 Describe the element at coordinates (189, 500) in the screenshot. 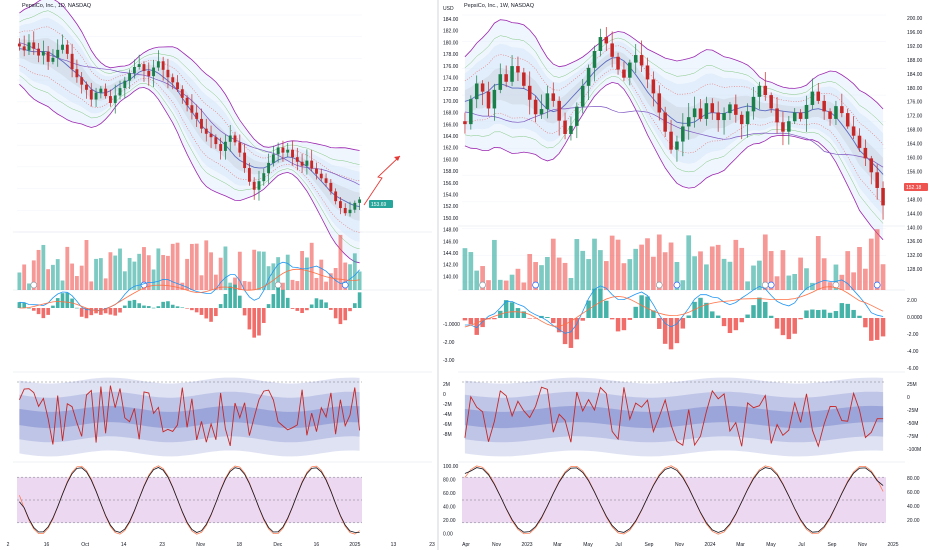

I see `stochastic-d-line` at that location.